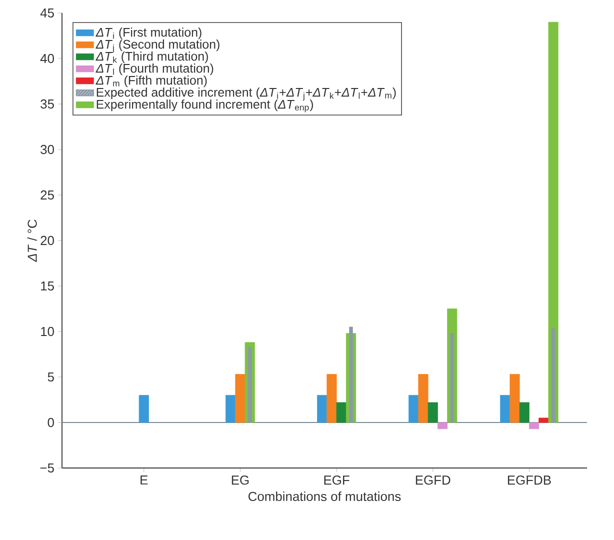  Describe the element at coordinates (51, 423) in the screenshot. I see `y-tick-label: 0` at that location.